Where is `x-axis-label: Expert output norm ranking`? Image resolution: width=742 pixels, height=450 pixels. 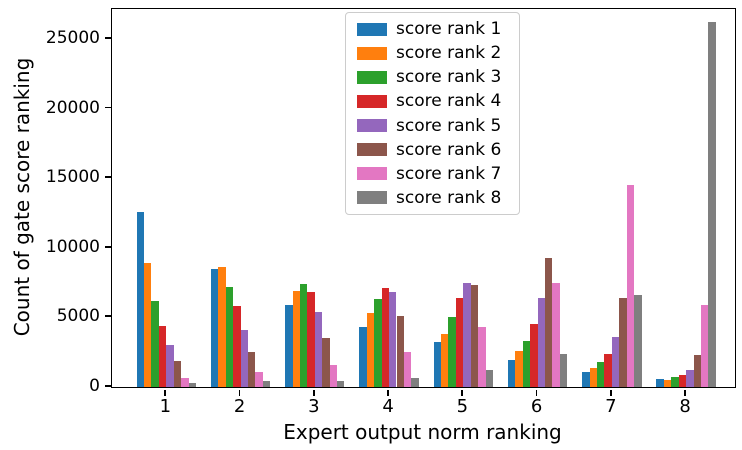 x-axis-label: Expert output norm ranking is located at coordinates (422, 432).